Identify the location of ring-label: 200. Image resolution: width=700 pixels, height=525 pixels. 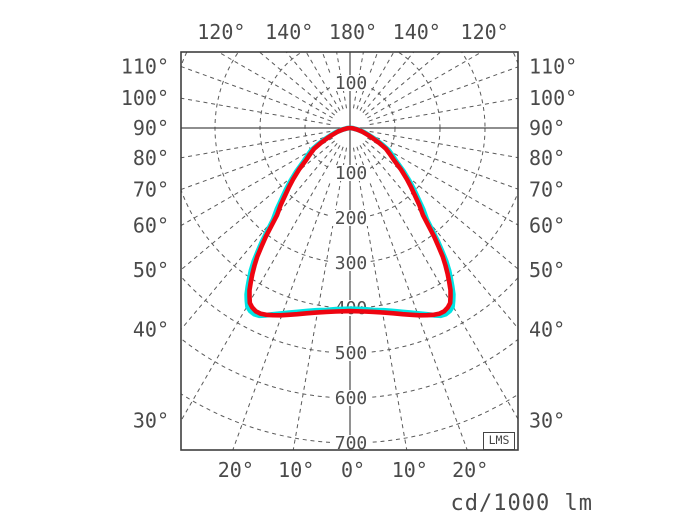
(351, 218).